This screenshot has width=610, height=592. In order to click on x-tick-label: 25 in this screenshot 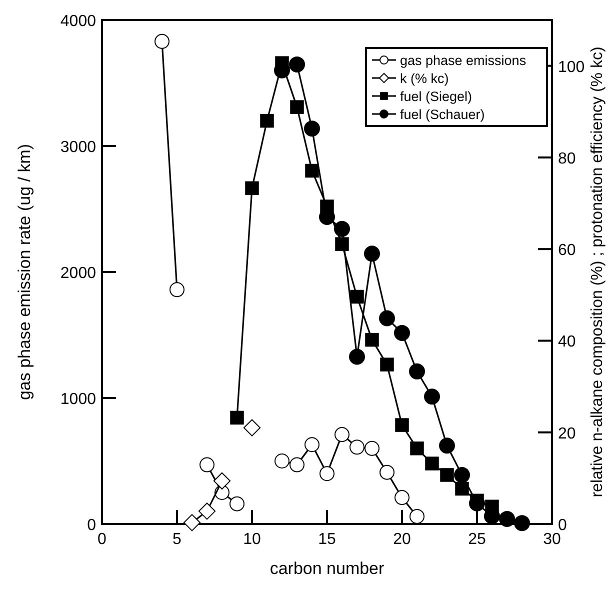, I will do `click(477, 539)`.